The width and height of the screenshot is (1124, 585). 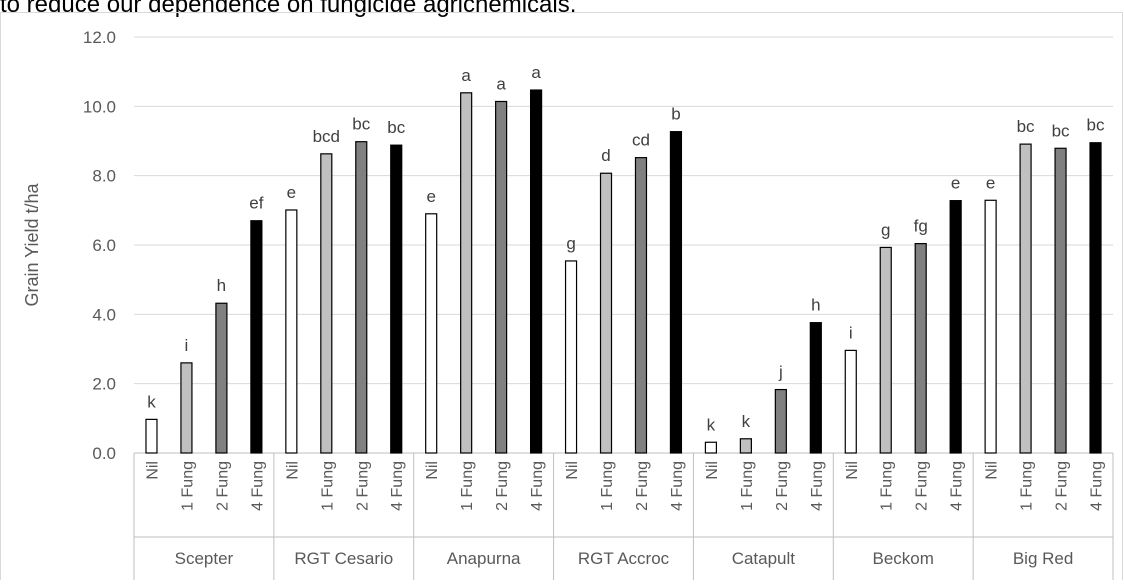 What do you see at coordinates (32, 244) in the screenshot?
I see `y-axis-label: Grain Yield t/ha` at bounding box center [32, 244].